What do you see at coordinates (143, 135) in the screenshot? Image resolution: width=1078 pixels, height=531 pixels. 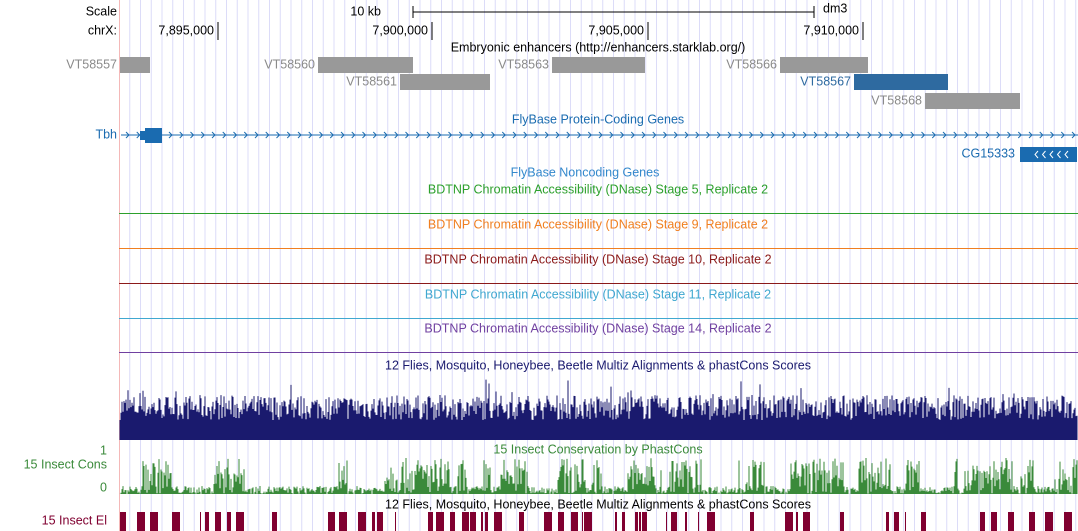 I see `utr` at bounding box center [143, 135].